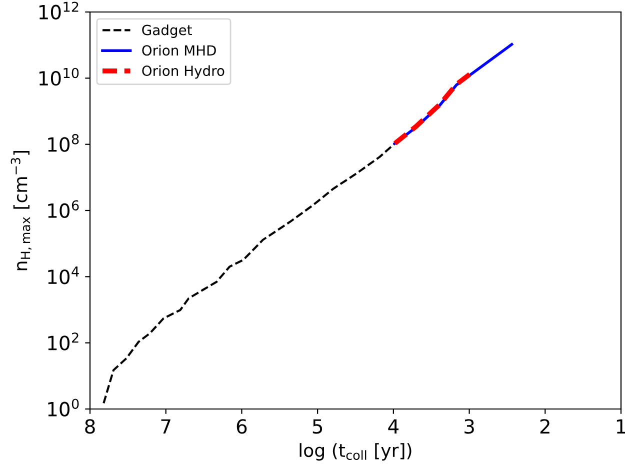  I want to click on y-tick-label: 10$^{12}$, so click(58, 11).